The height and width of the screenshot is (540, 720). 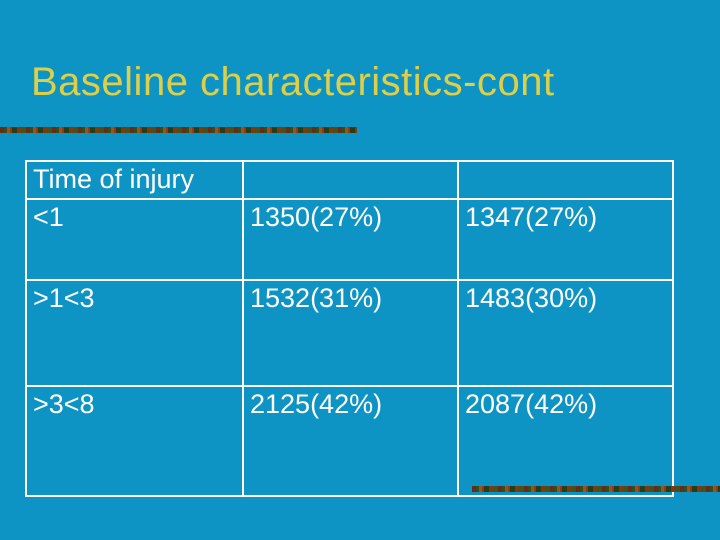 What do you see at coordinates (565, 440) in the screenshot?
I see `value-cell: 2087(42%)` at bounding box center [565, 440].